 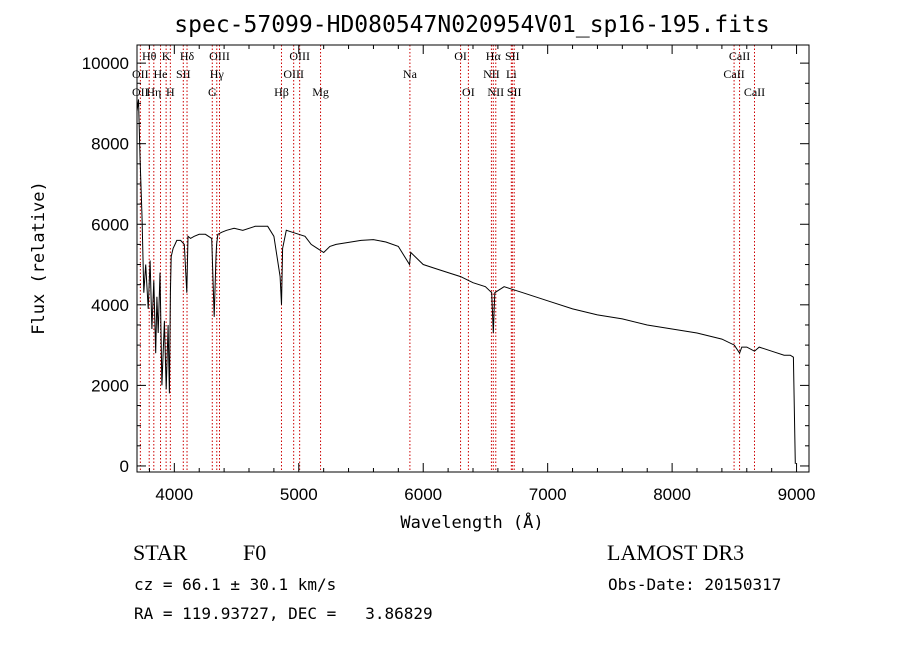 I want to click on line-label: G, so click(x=212, y=92).